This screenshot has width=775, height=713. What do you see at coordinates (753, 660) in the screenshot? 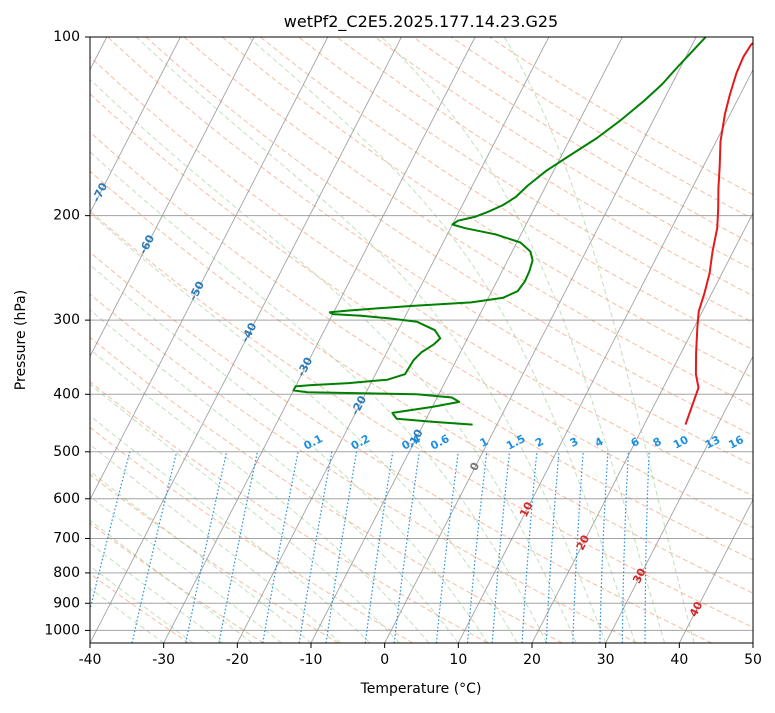
I see `x-tick-label: 50` at bounding box center [753, 660].